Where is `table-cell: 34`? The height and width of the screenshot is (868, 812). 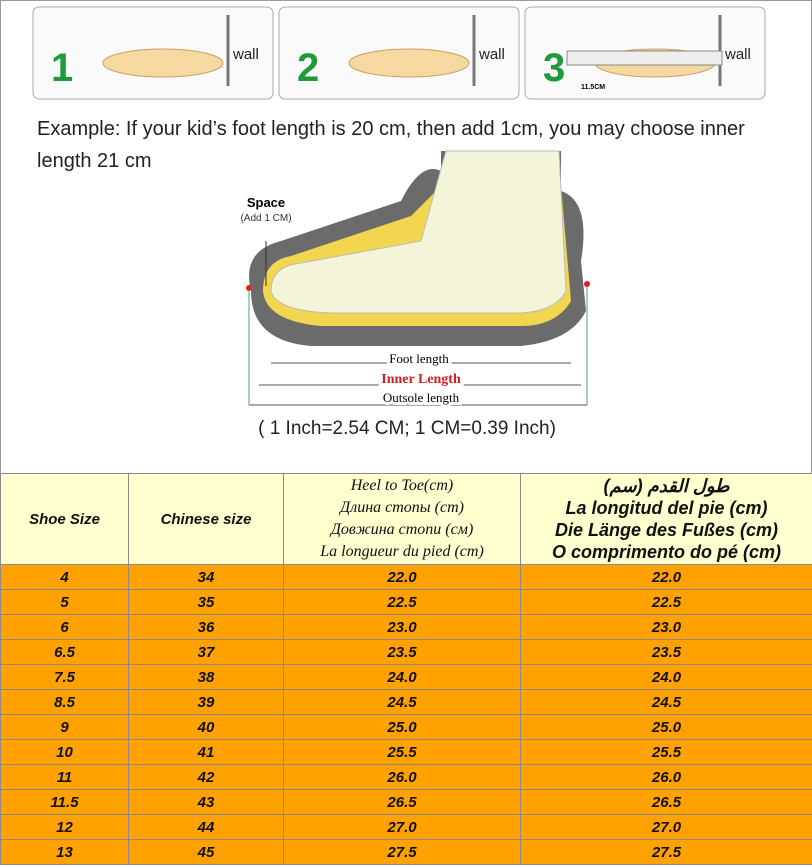
table-cell: 34 is located at coordinates (206, 577).